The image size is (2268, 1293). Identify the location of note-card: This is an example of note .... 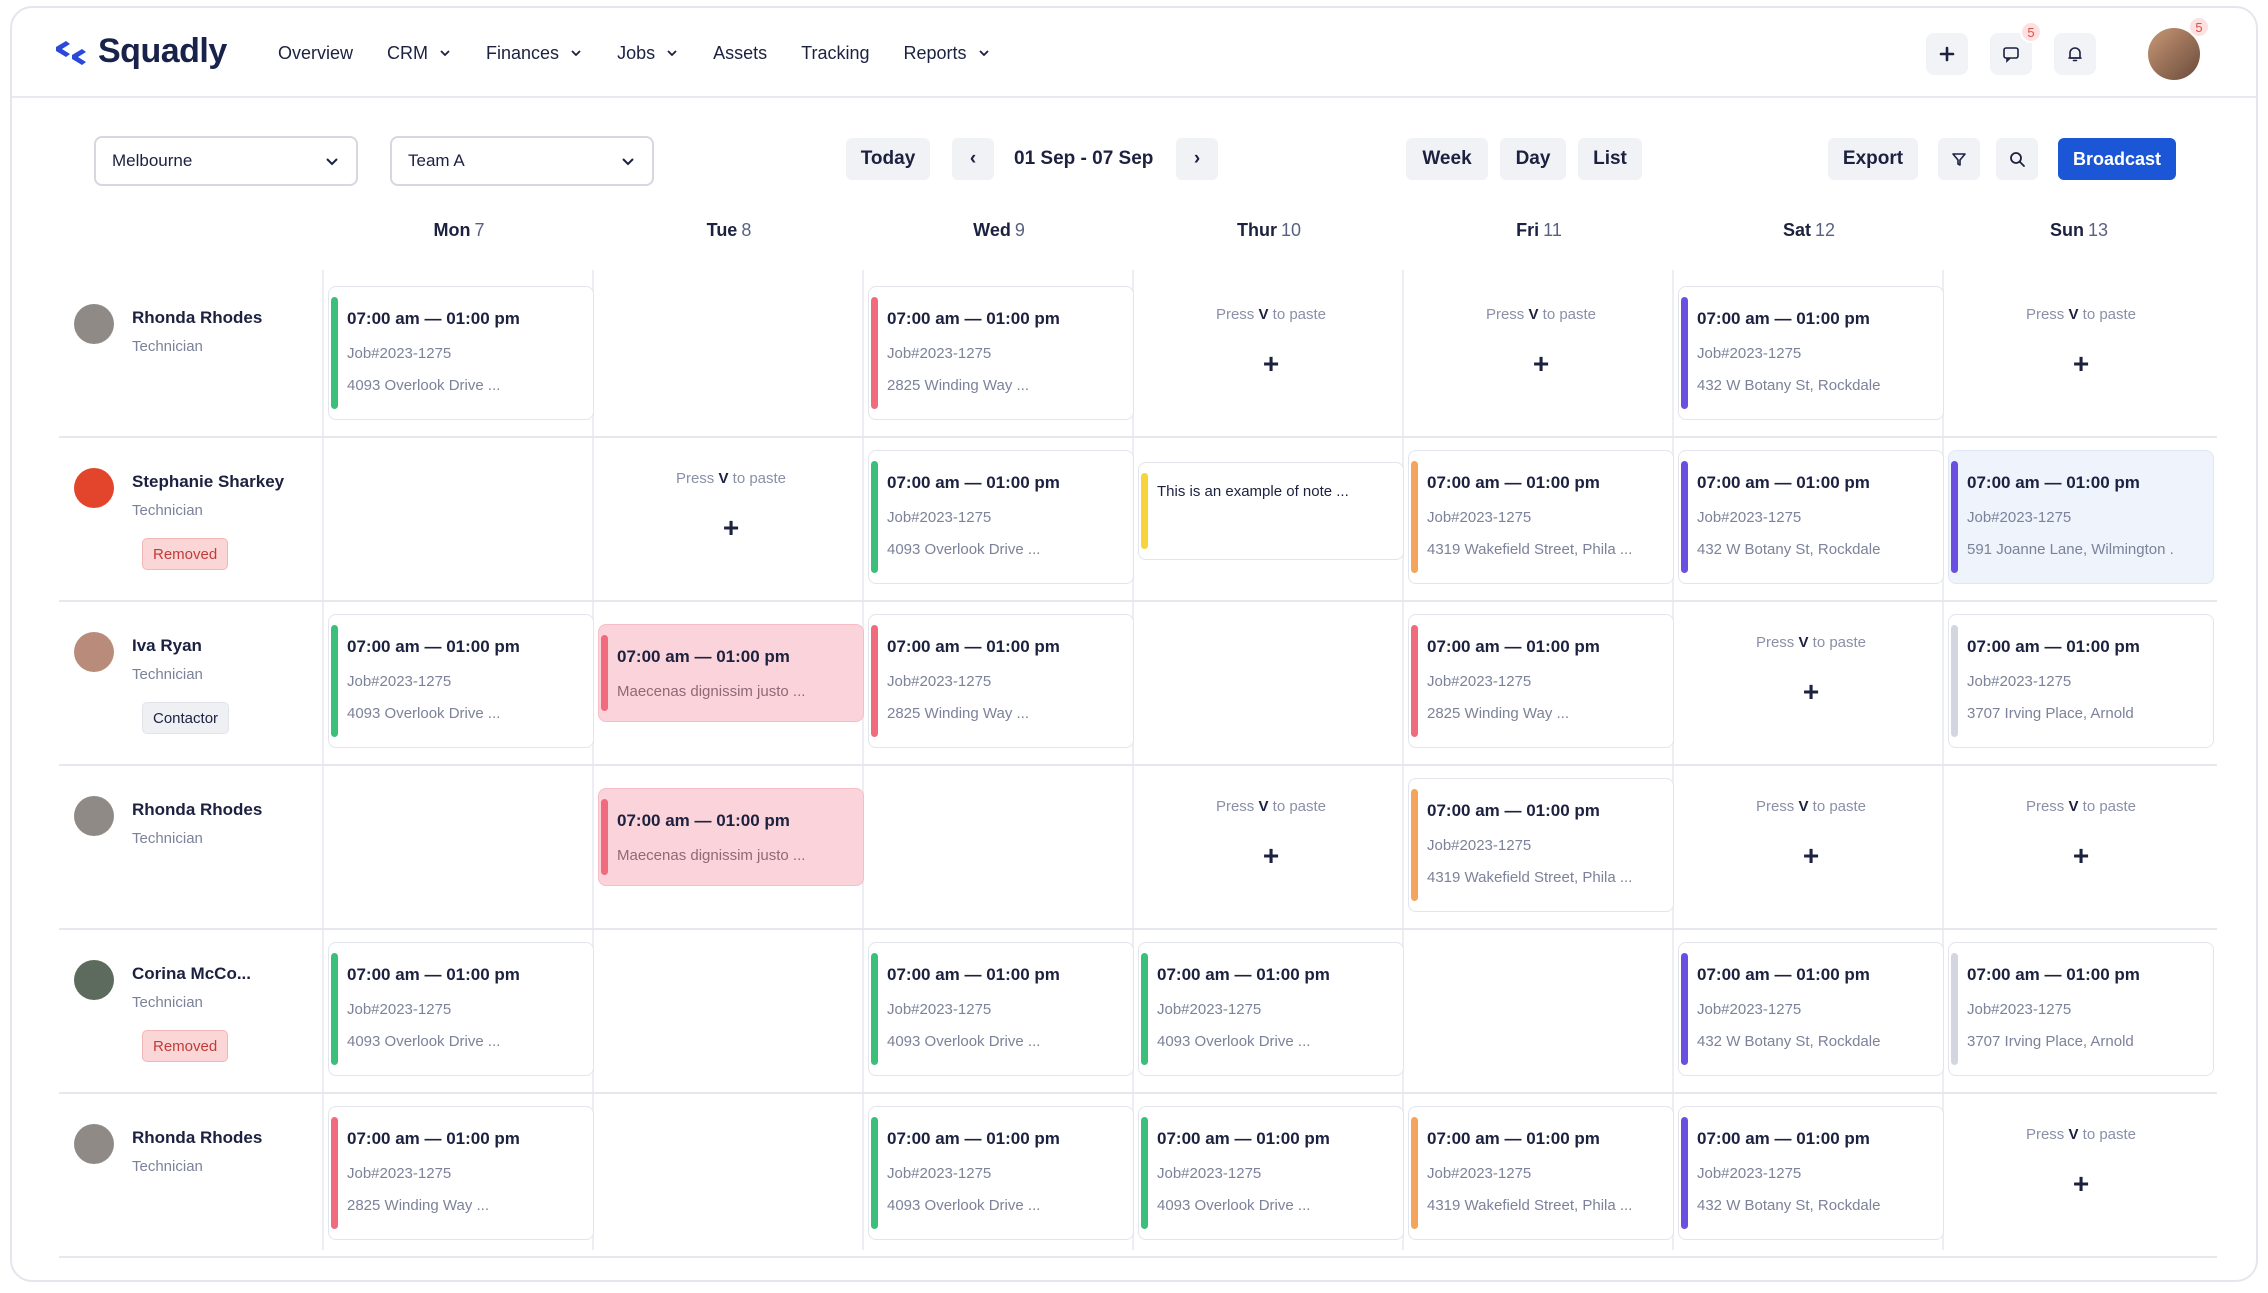
(1271, 511).